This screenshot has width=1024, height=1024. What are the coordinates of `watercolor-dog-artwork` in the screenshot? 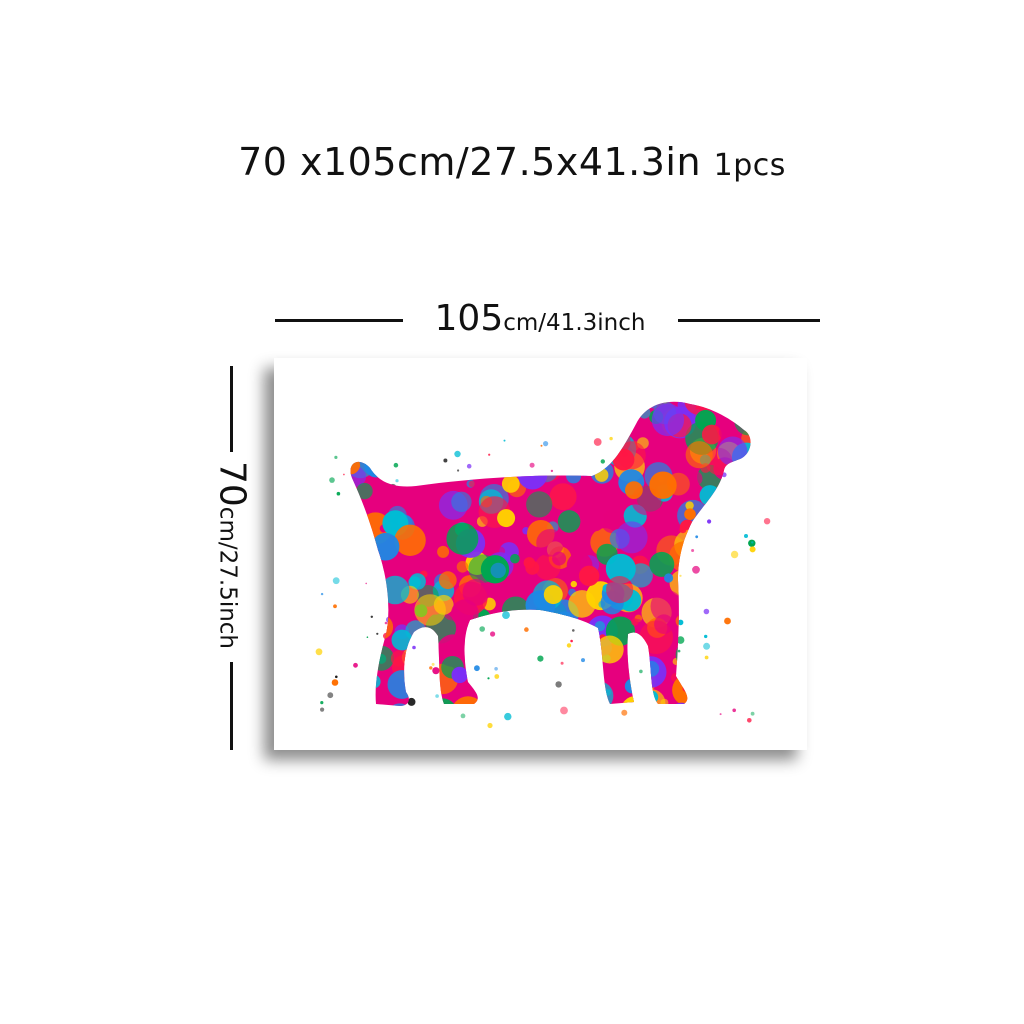 It's located at (543, 565).